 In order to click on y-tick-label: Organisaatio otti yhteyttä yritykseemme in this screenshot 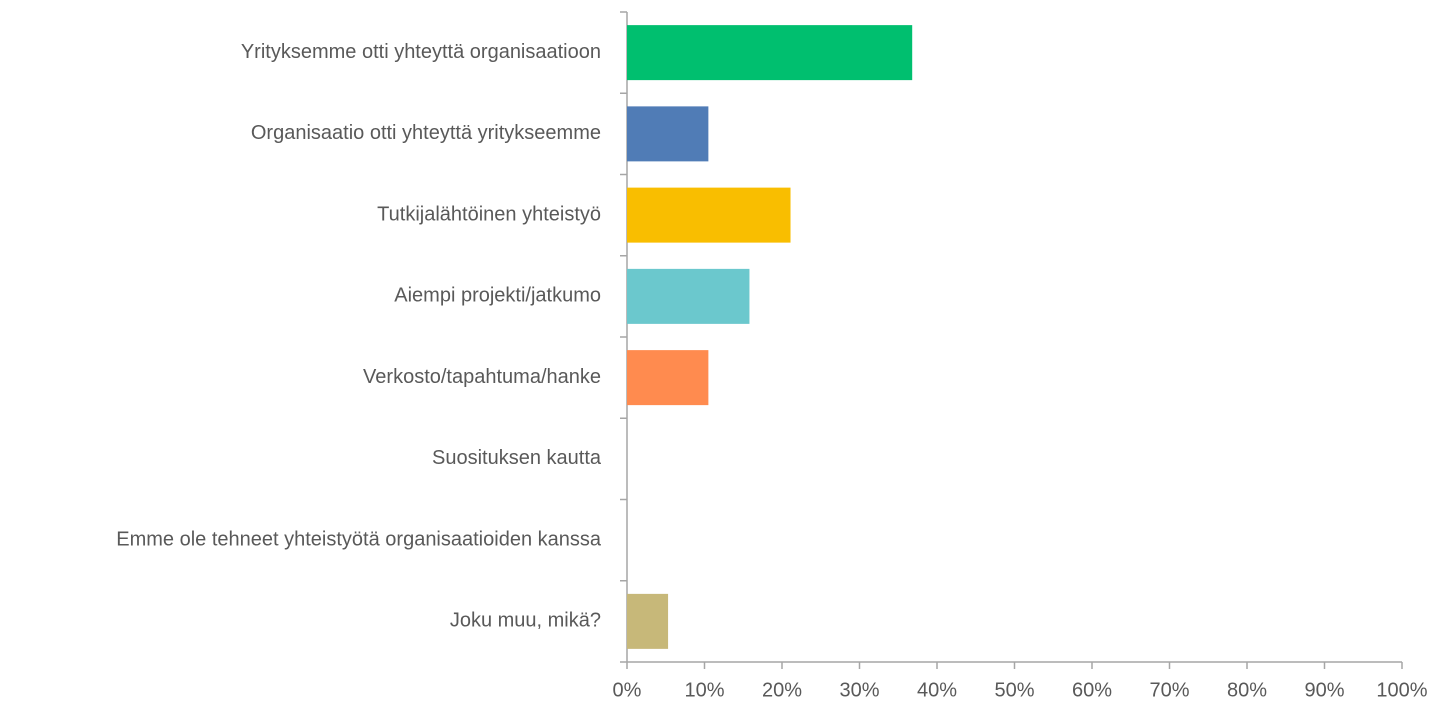, I will do `click(426, 133)`.